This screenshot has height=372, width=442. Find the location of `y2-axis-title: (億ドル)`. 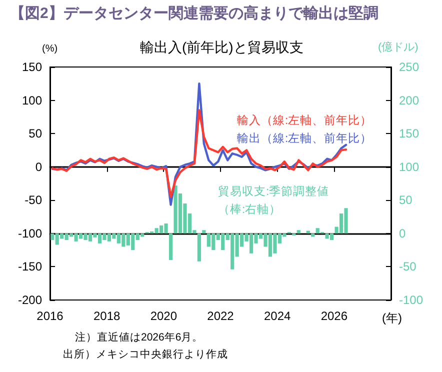

y2-axis-title: (億ドル) is located at coordinates (398, 47).